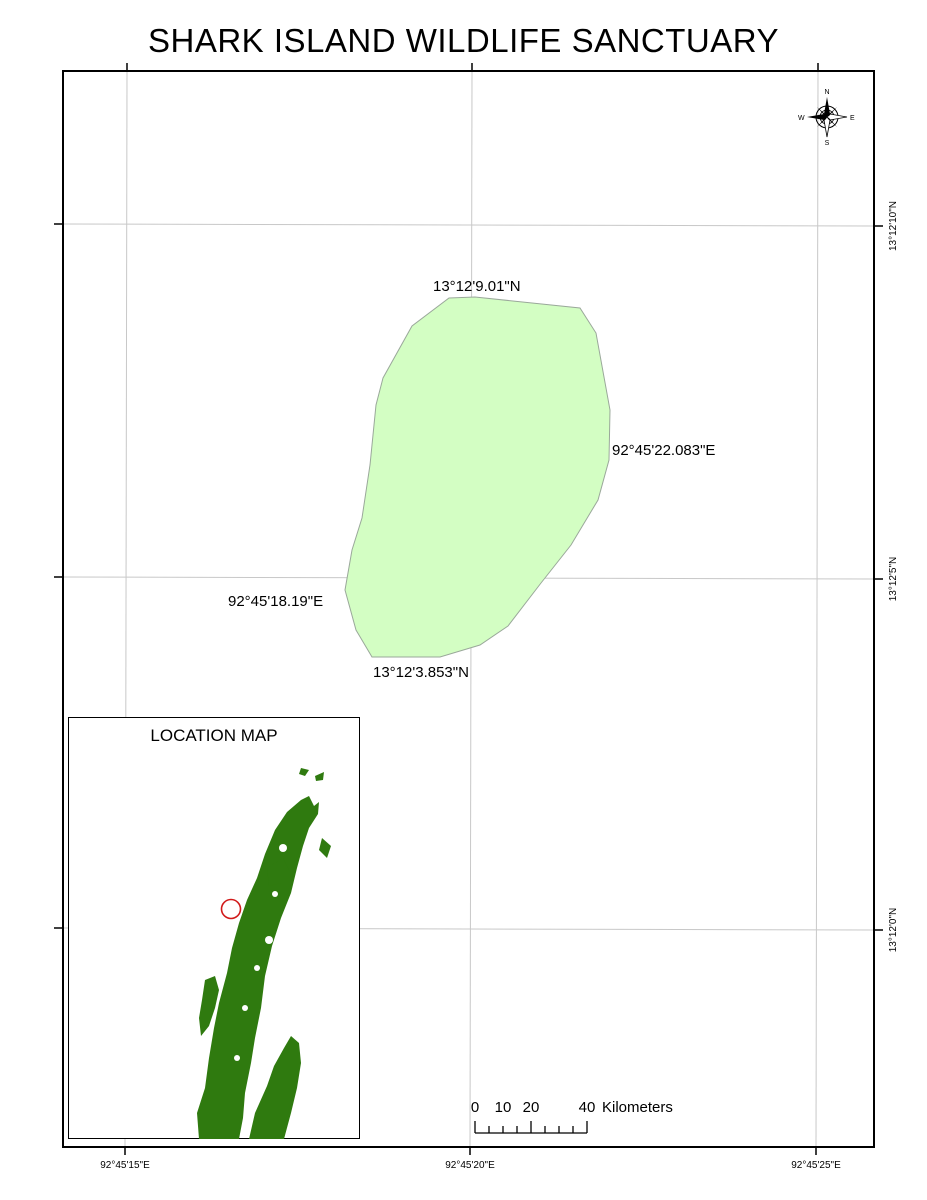  I want to click on lon-label: 92°45'15"E, so click(125, 1165).